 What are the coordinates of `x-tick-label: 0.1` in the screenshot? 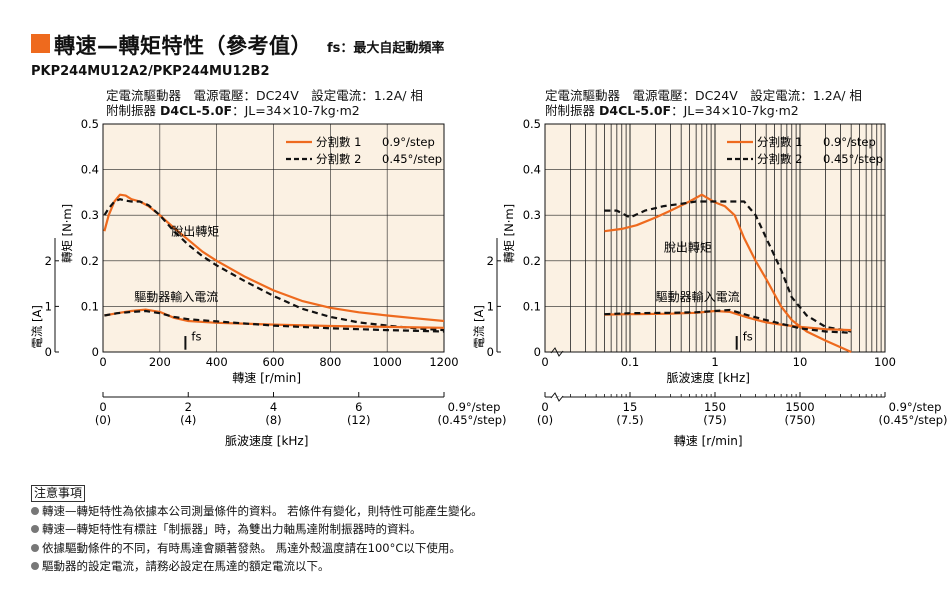 It's located at (630, 362).